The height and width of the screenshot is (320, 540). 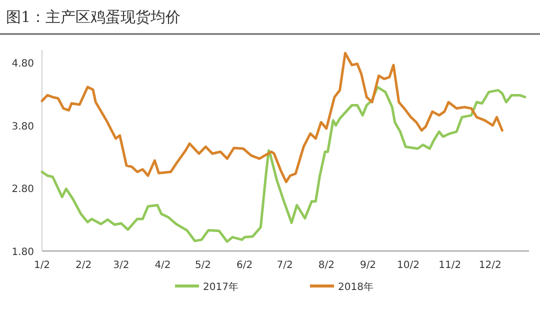 What do you see at coordinates (244, 265) in the screenshot?
I see `x-tick-label: 6/2` at bounding box center [244, 265].